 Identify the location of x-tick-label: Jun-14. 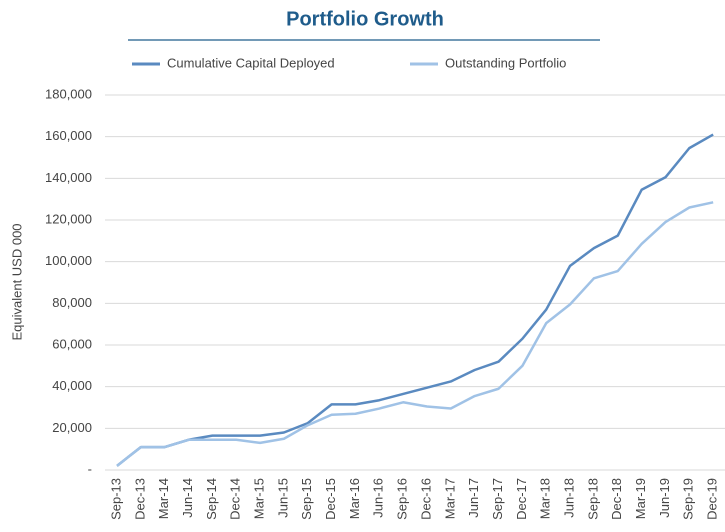
(187, 498).